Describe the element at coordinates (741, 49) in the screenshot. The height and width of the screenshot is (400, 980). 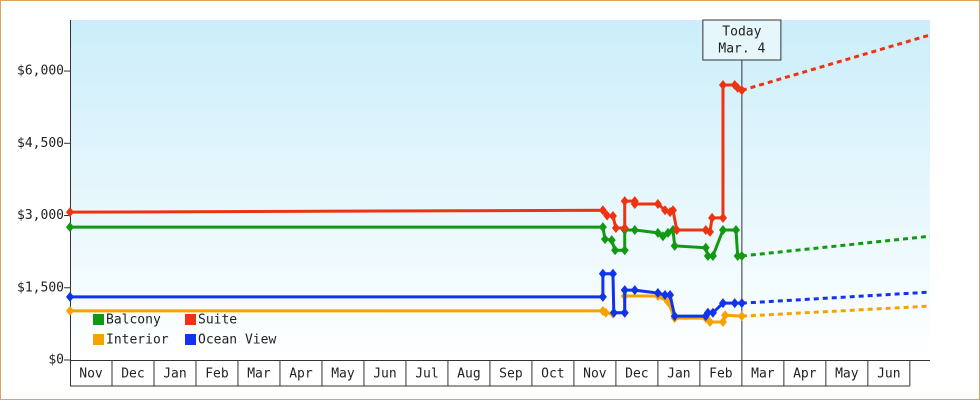
I see `today-date: Mar. 4` at that location.